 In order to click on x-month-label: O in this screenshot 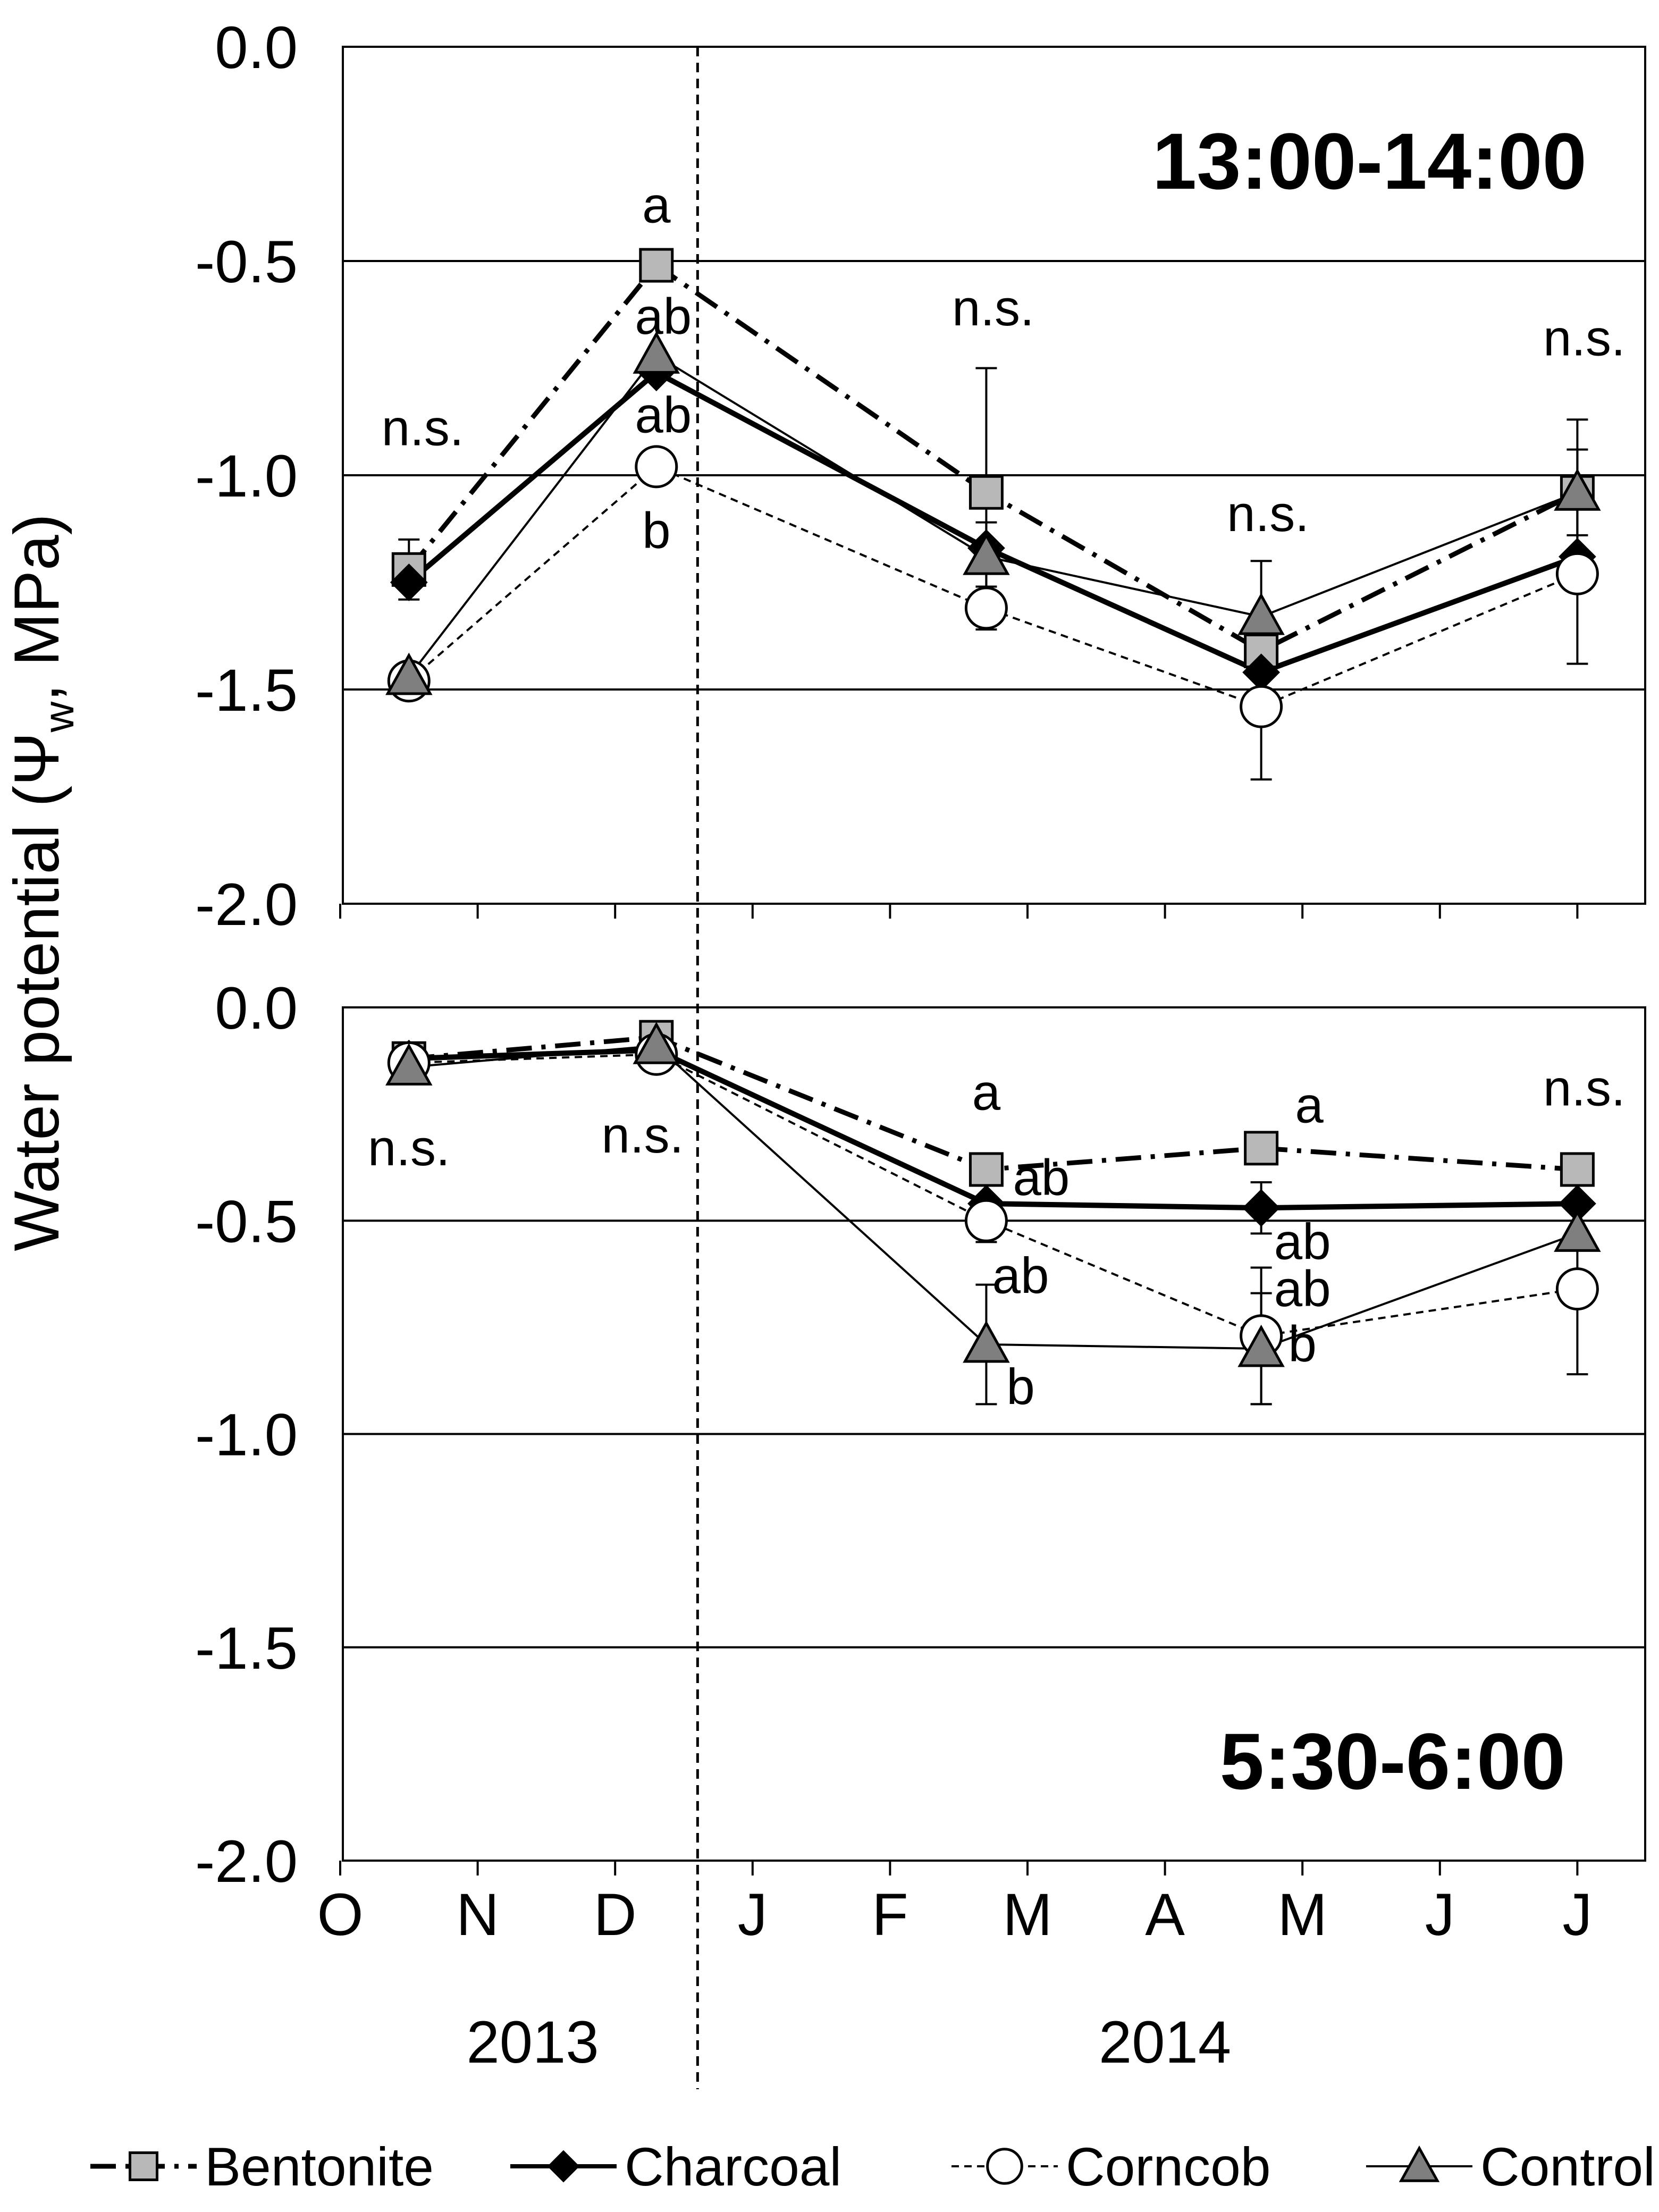, I will do `click(340, 1914)`.